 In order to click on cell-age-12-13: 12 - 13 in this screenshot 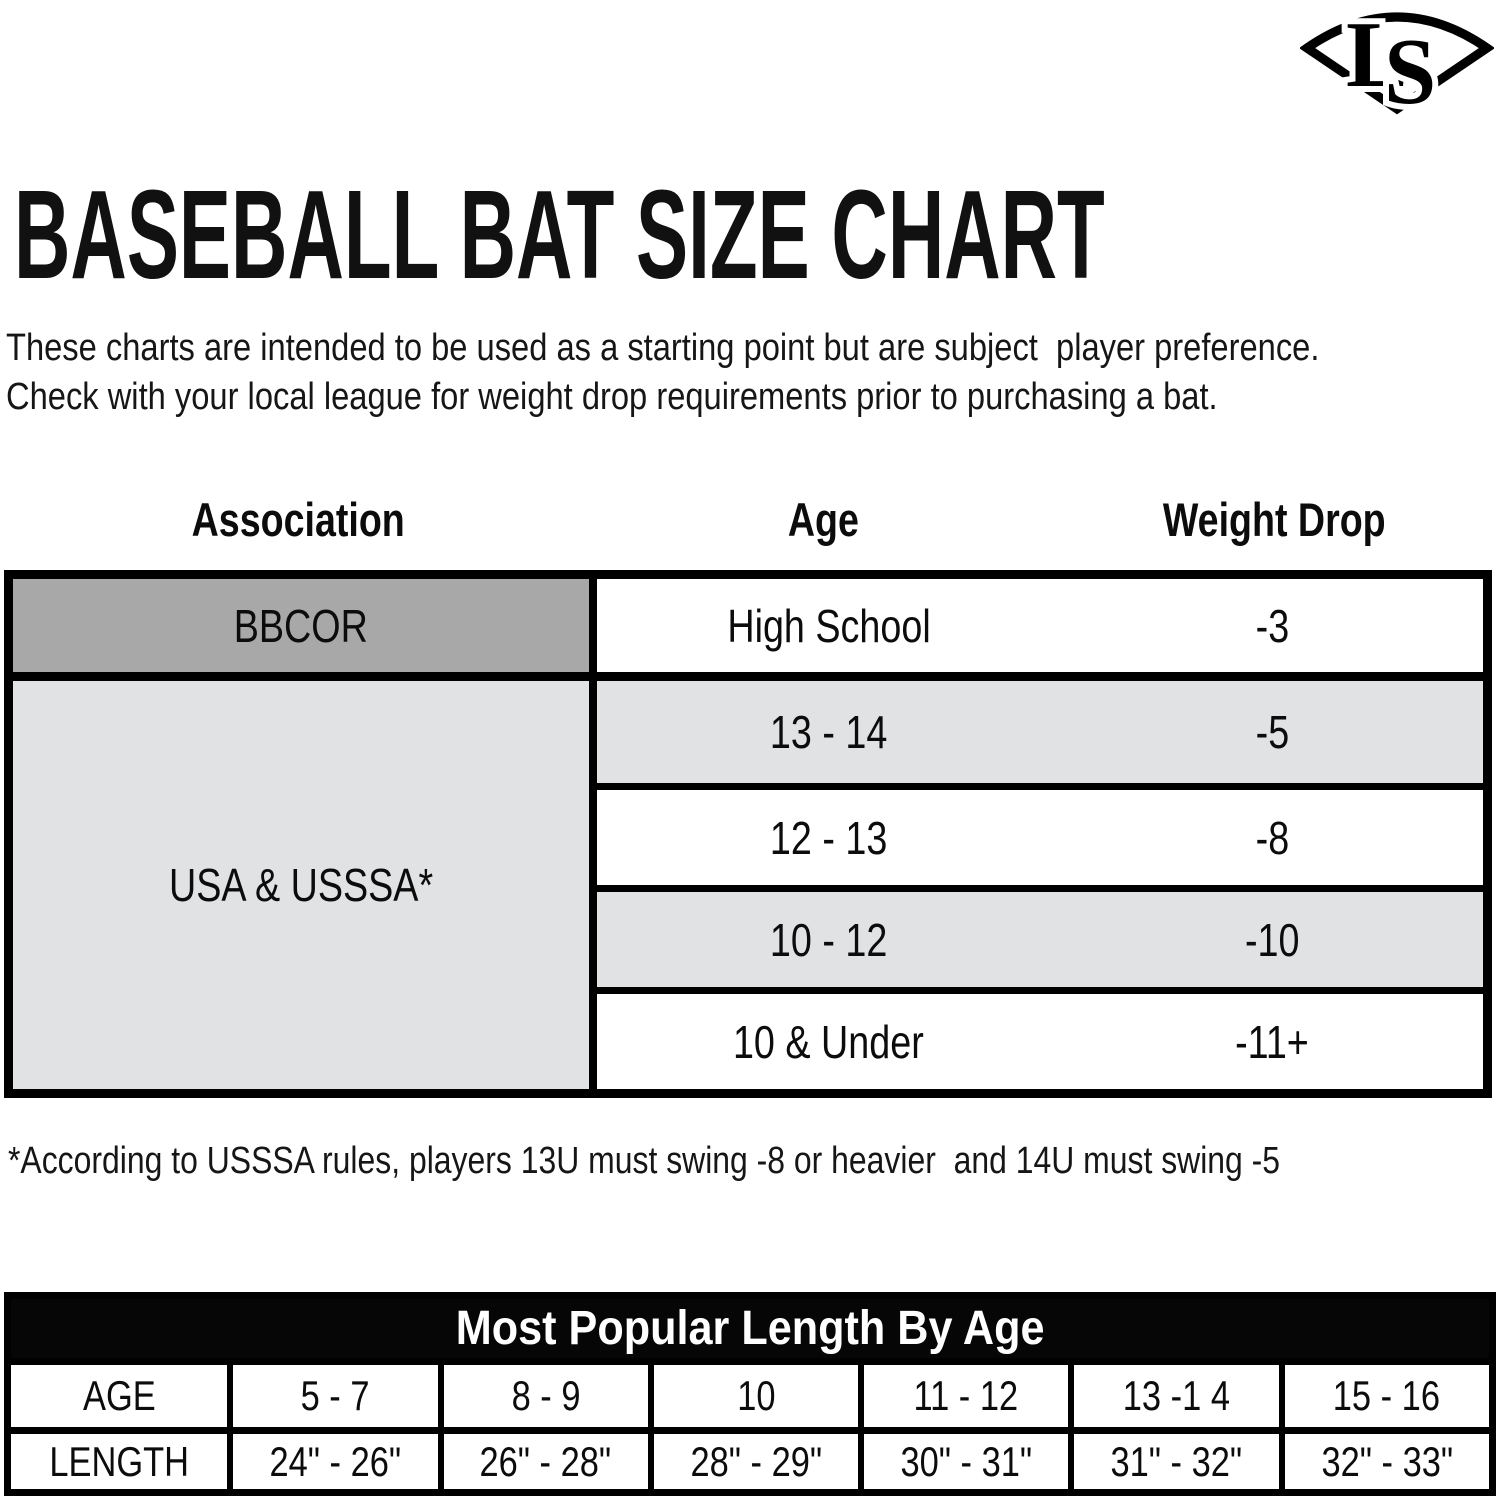, I will do `click(829, 834)`.